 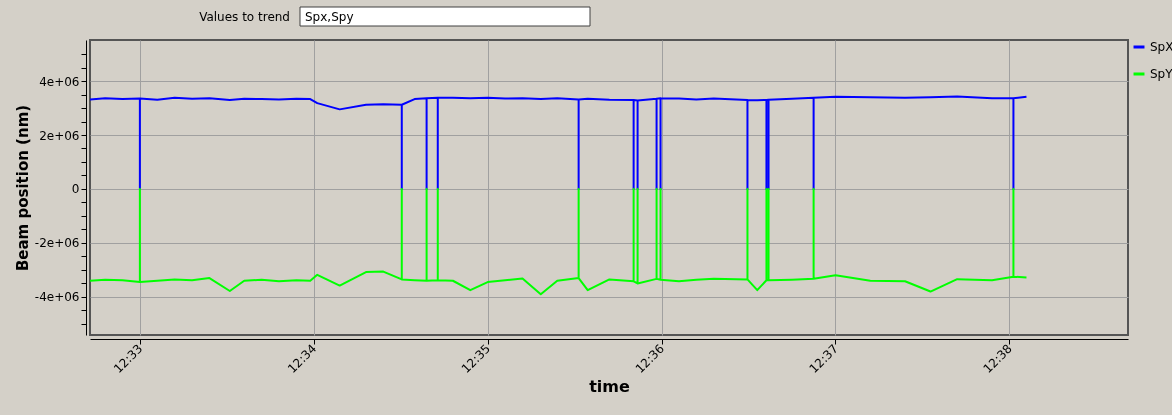 What do you see at coordinates (57, 297) in the screenshot?
I see `y-tick-label: -4e+06` at bounding box center [57, 297].